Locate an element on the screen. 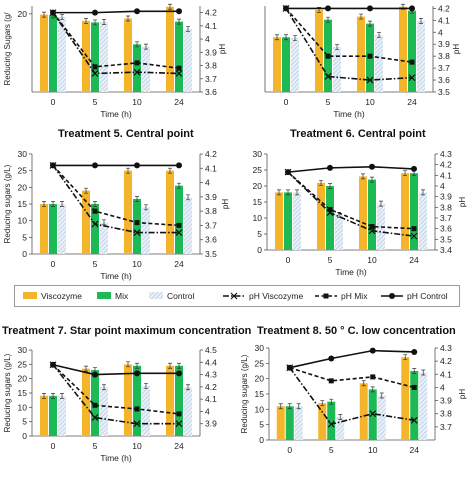 The width and height of the screenshot is (474, 479). y2-tick-label: 3.8 is located at coordinates (211, 211).